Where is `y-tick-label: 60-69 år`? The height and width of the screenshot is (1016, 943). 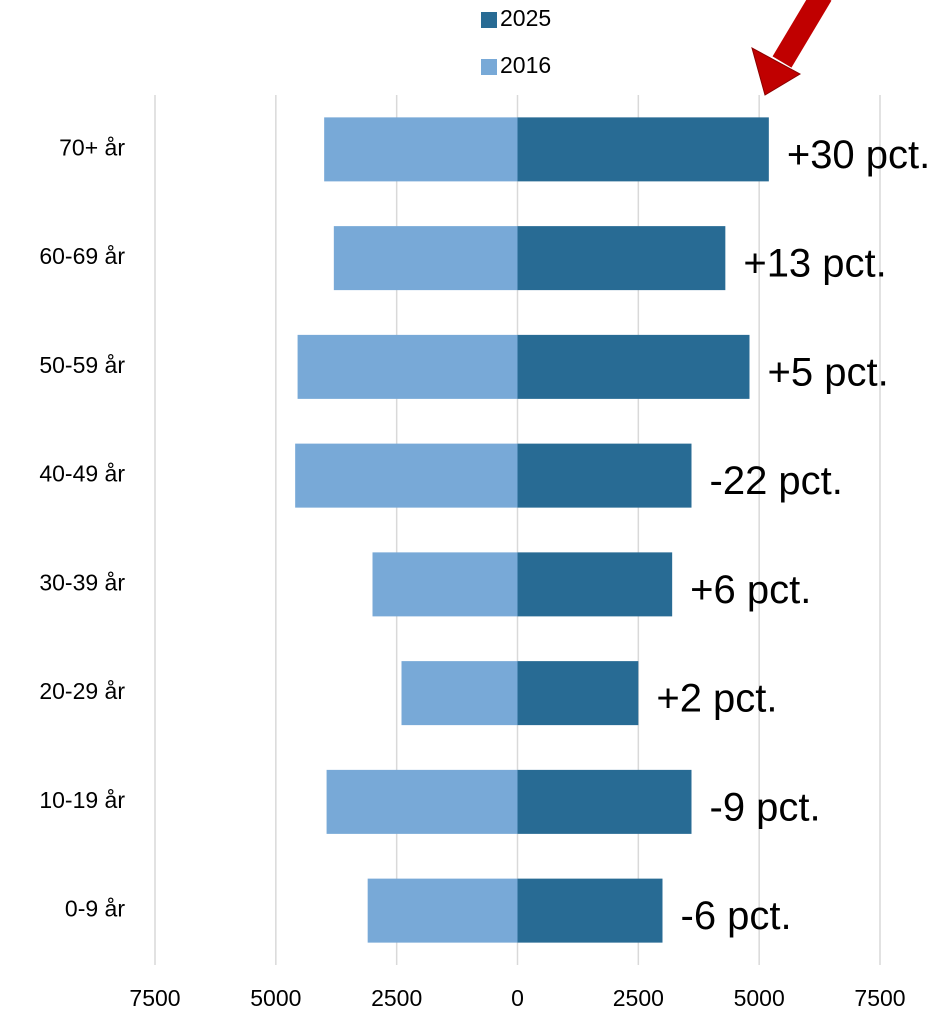
y-tick-label: 60-69 år is located at coordinates (82, 256).